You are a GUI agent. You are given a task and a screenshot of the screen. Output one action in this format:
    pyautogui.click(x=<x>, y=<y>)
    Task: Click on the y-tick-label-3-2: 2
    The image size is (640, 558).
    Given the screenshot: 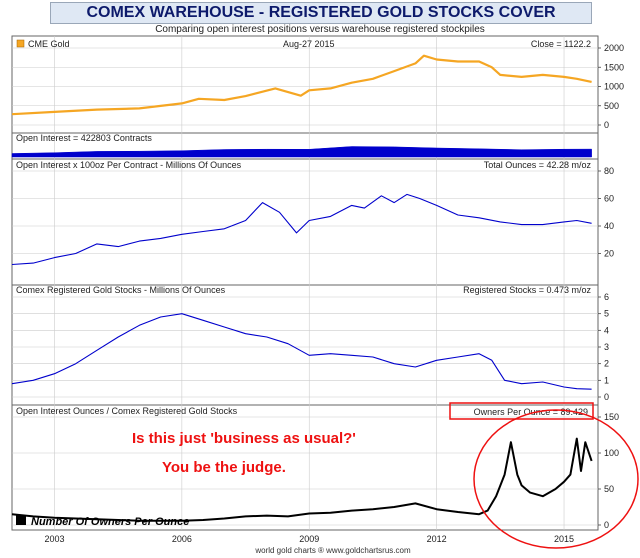 What is the action you would take?
    pyautogui.click(x=606, y=364)
    